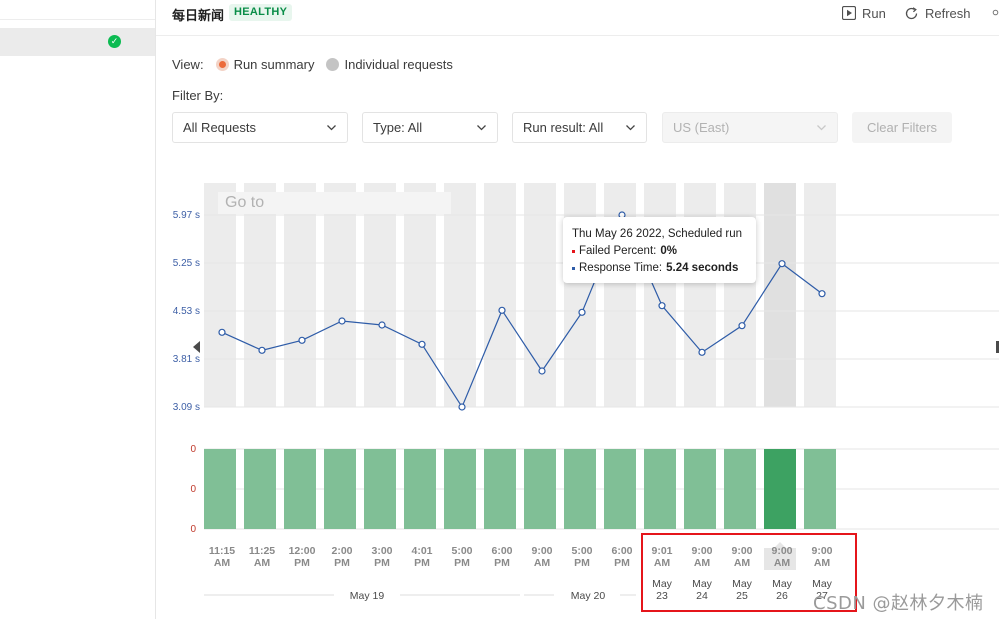  I want to click on y-tick-label: 3.09 s, so click(186, 407).